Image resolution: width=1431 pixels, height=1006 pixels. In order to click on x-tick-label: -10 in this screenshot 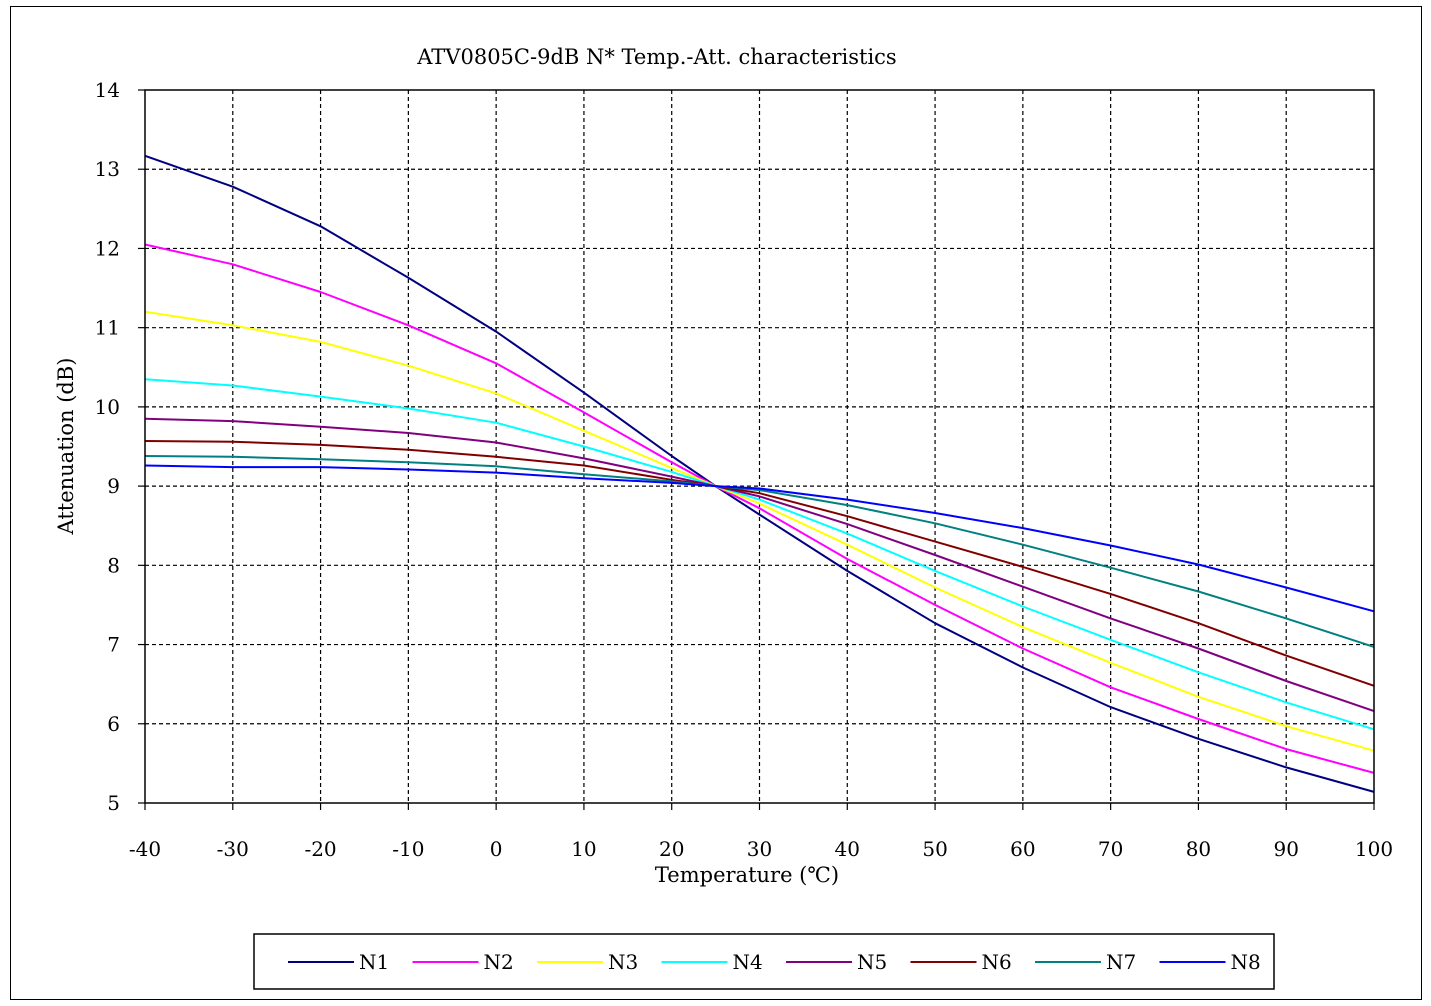, I will do `click(408, 849)`.